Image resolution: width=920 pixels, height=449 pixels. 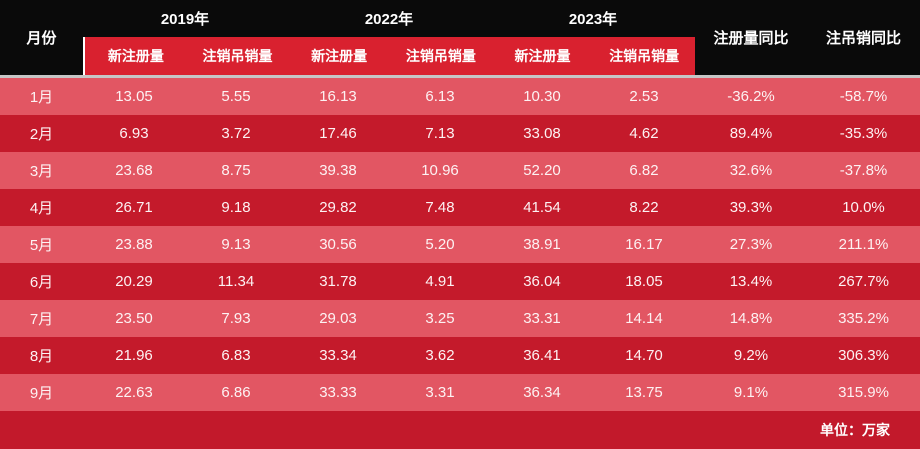 What do you see at coordinates (542, 318) in the screenshot?
I see `value-cell-2023-new: 33.31` at bounding box center [542, 318].